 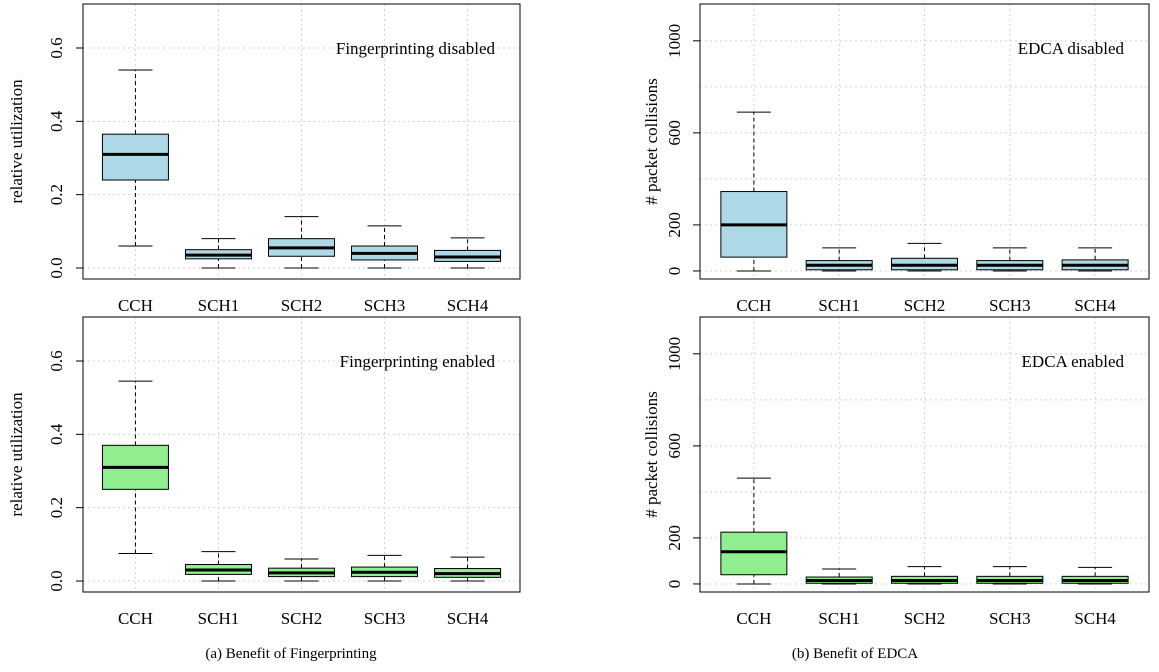 What do you see at coordinates (416, 48) in the screenshot?
I see `panel-annotation: Fingerprinting disabled` at bounding box center [416, 48].